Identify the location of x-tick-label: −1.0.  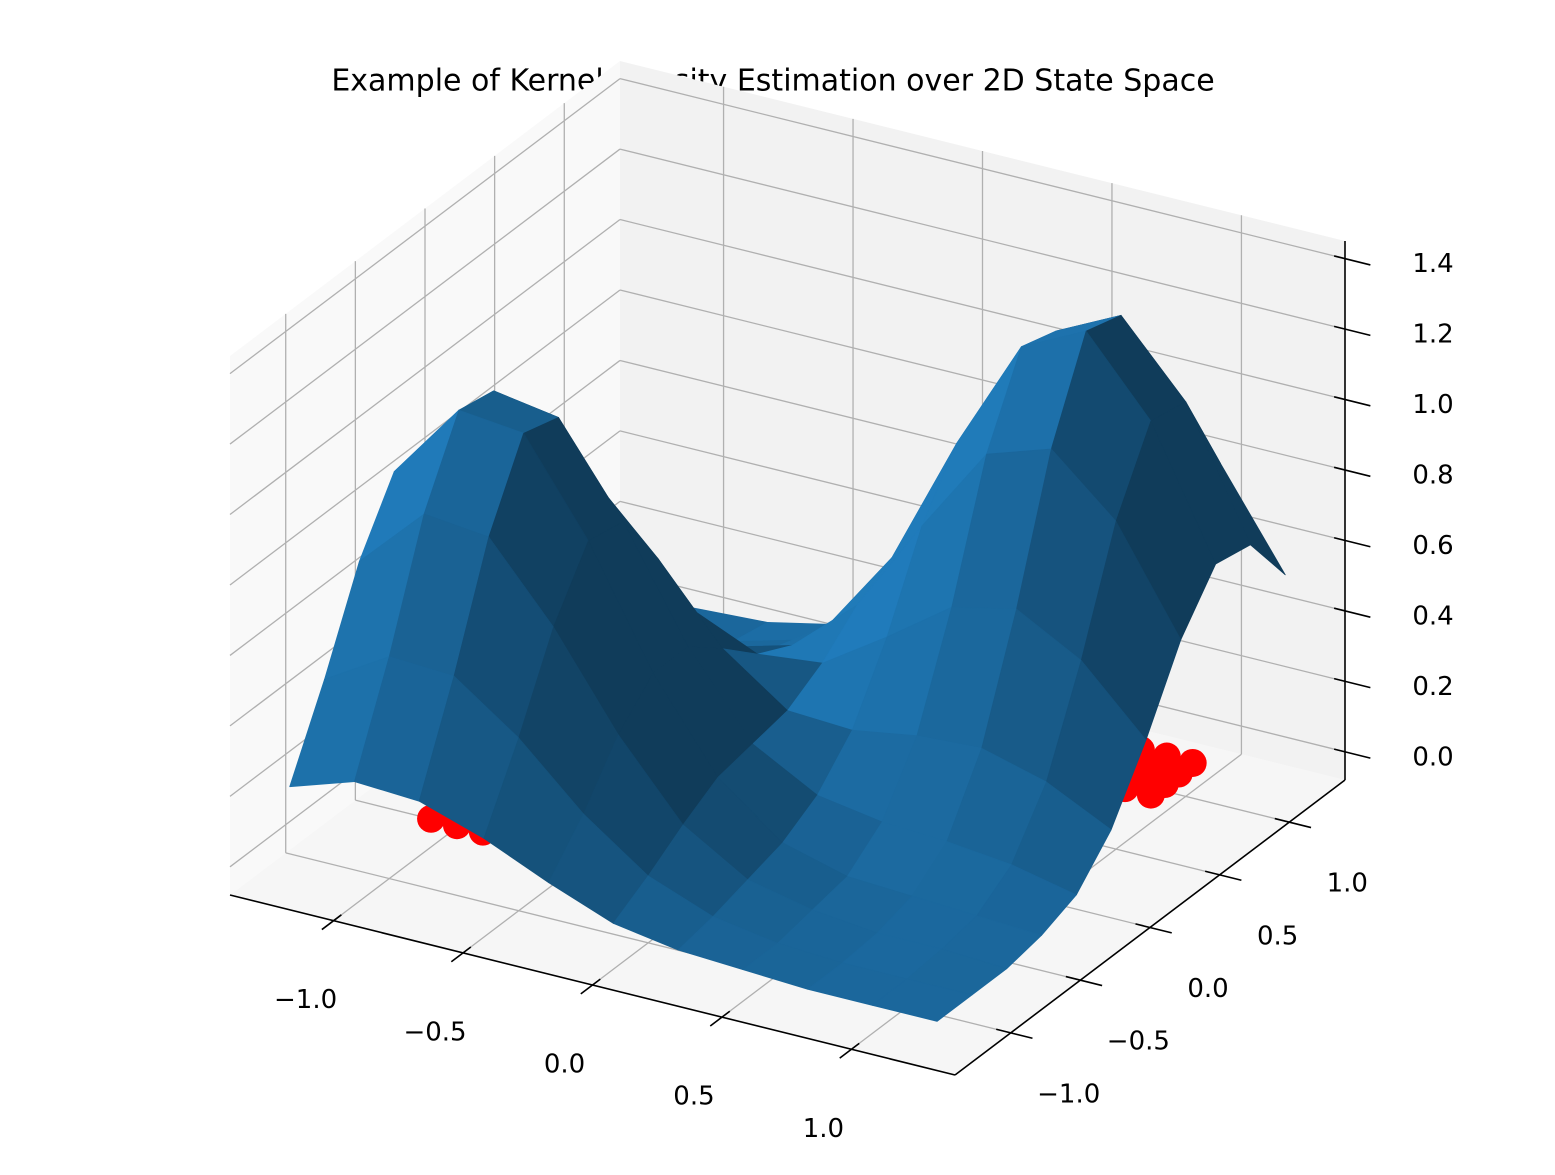
(305, 1000).